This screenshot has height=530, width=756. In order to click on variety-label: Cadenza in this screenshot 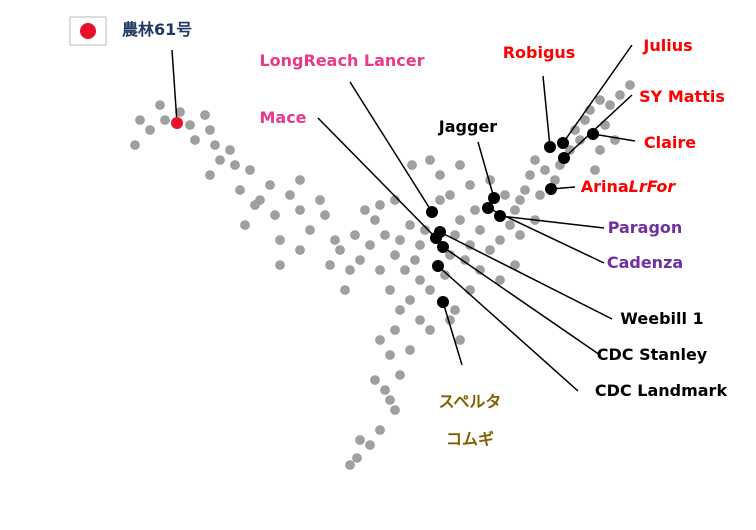, I will do `click(645, 262)`.